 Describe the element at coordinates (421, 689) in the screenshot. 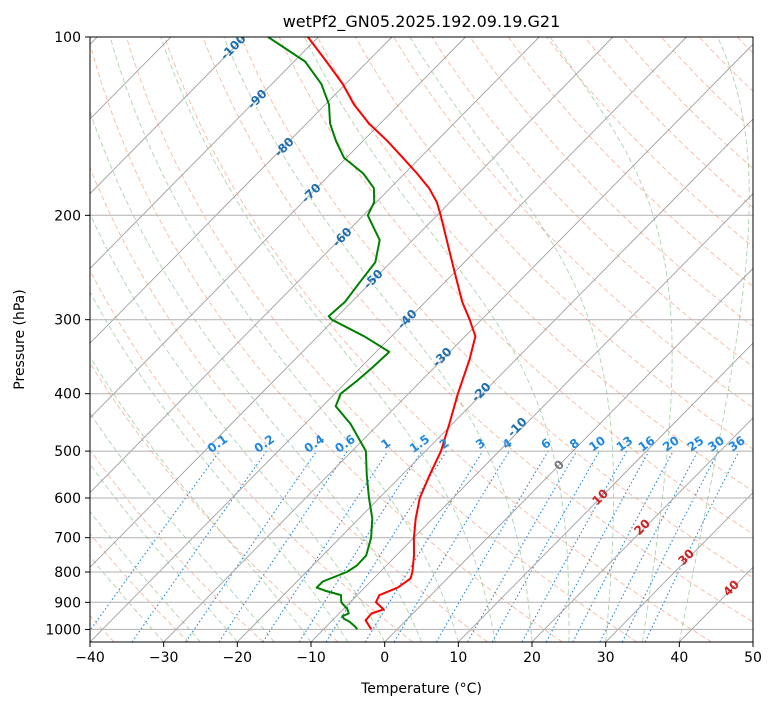

I see `x-axis-label: Temperature (°C)` at that location.